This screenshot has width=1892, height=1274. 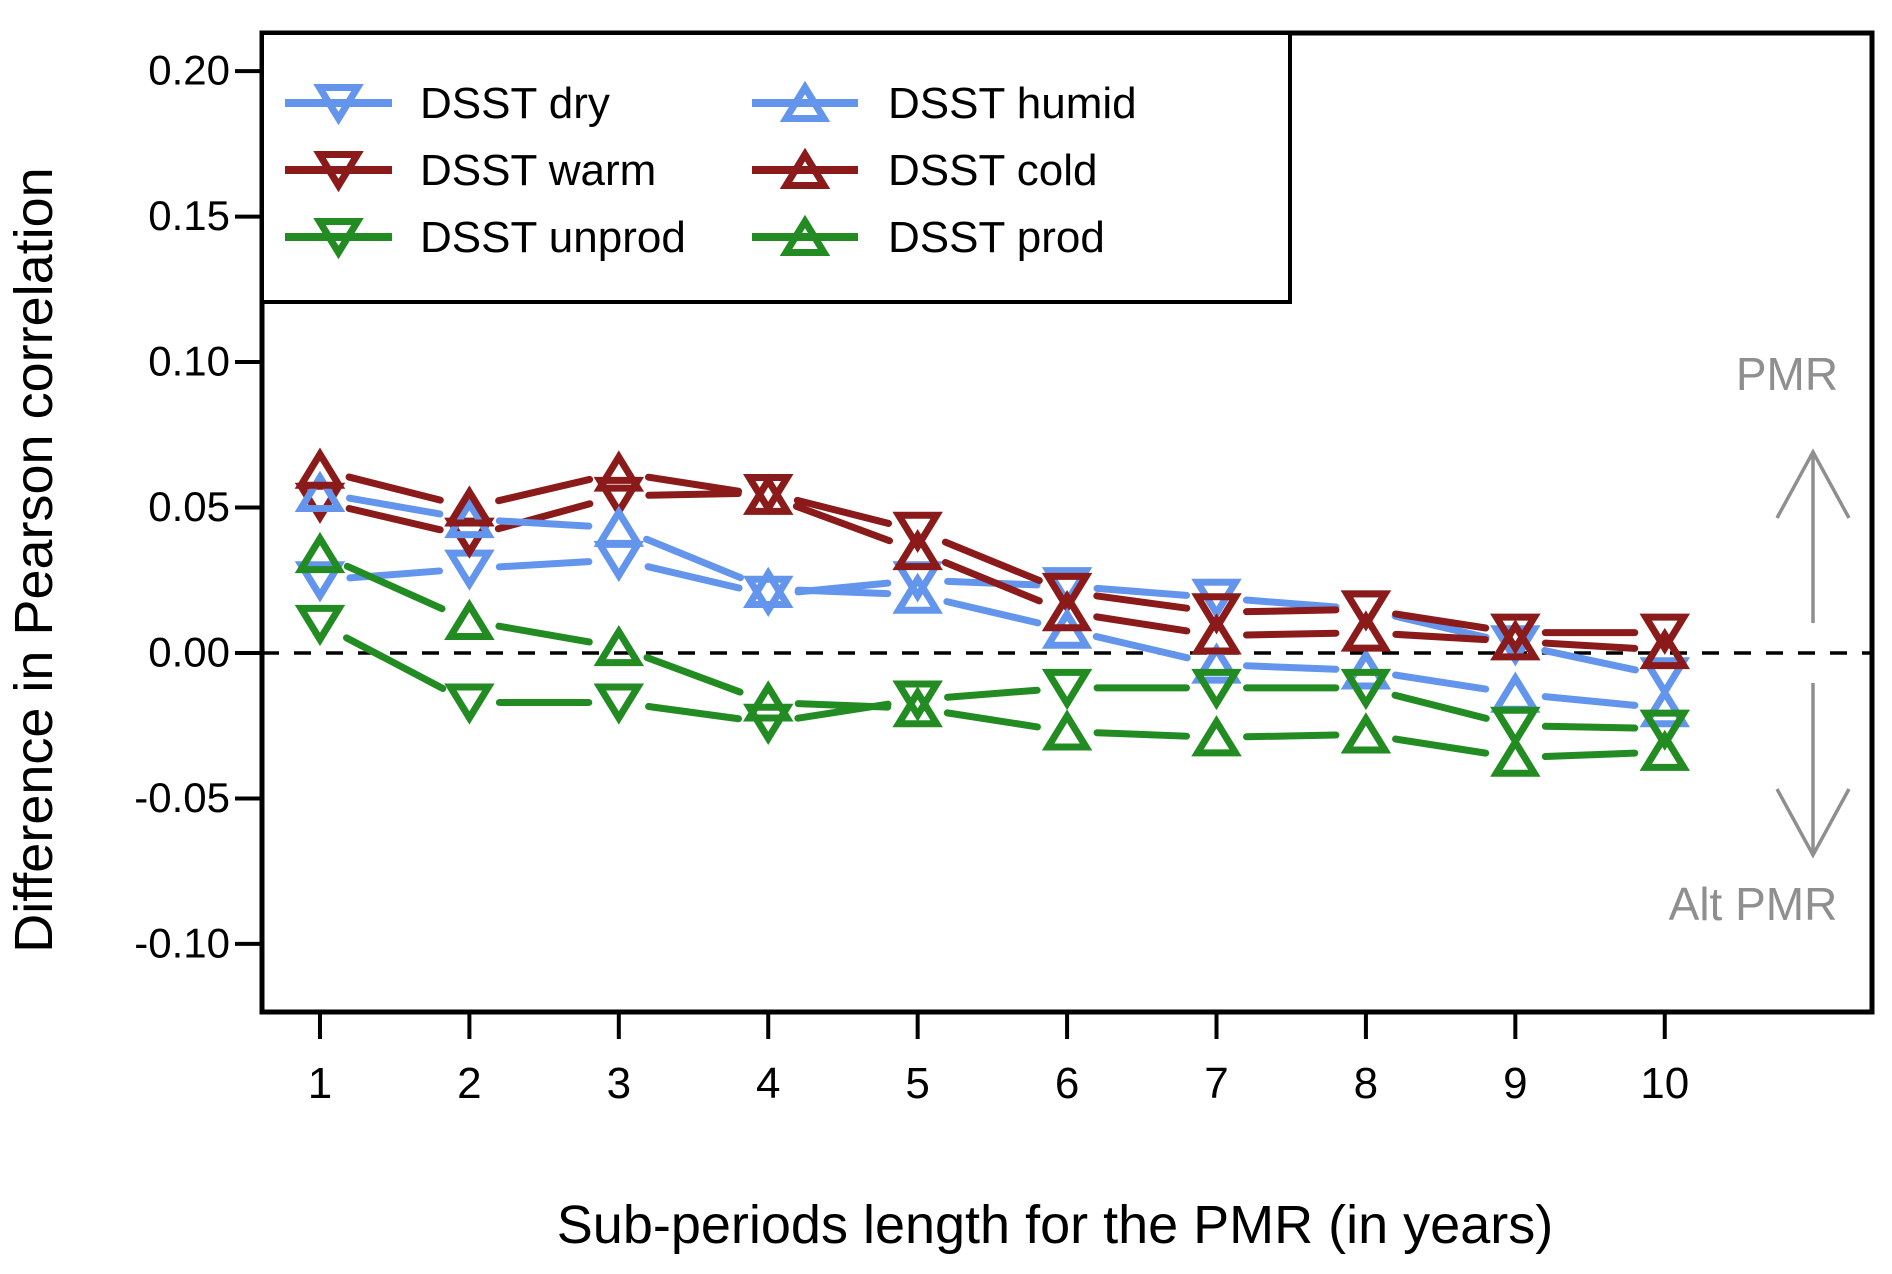 What do you see at coordinates (619, 1083) in the screenshot?
I see `x-tick-label: 3` at bounding box center [619, 1083].